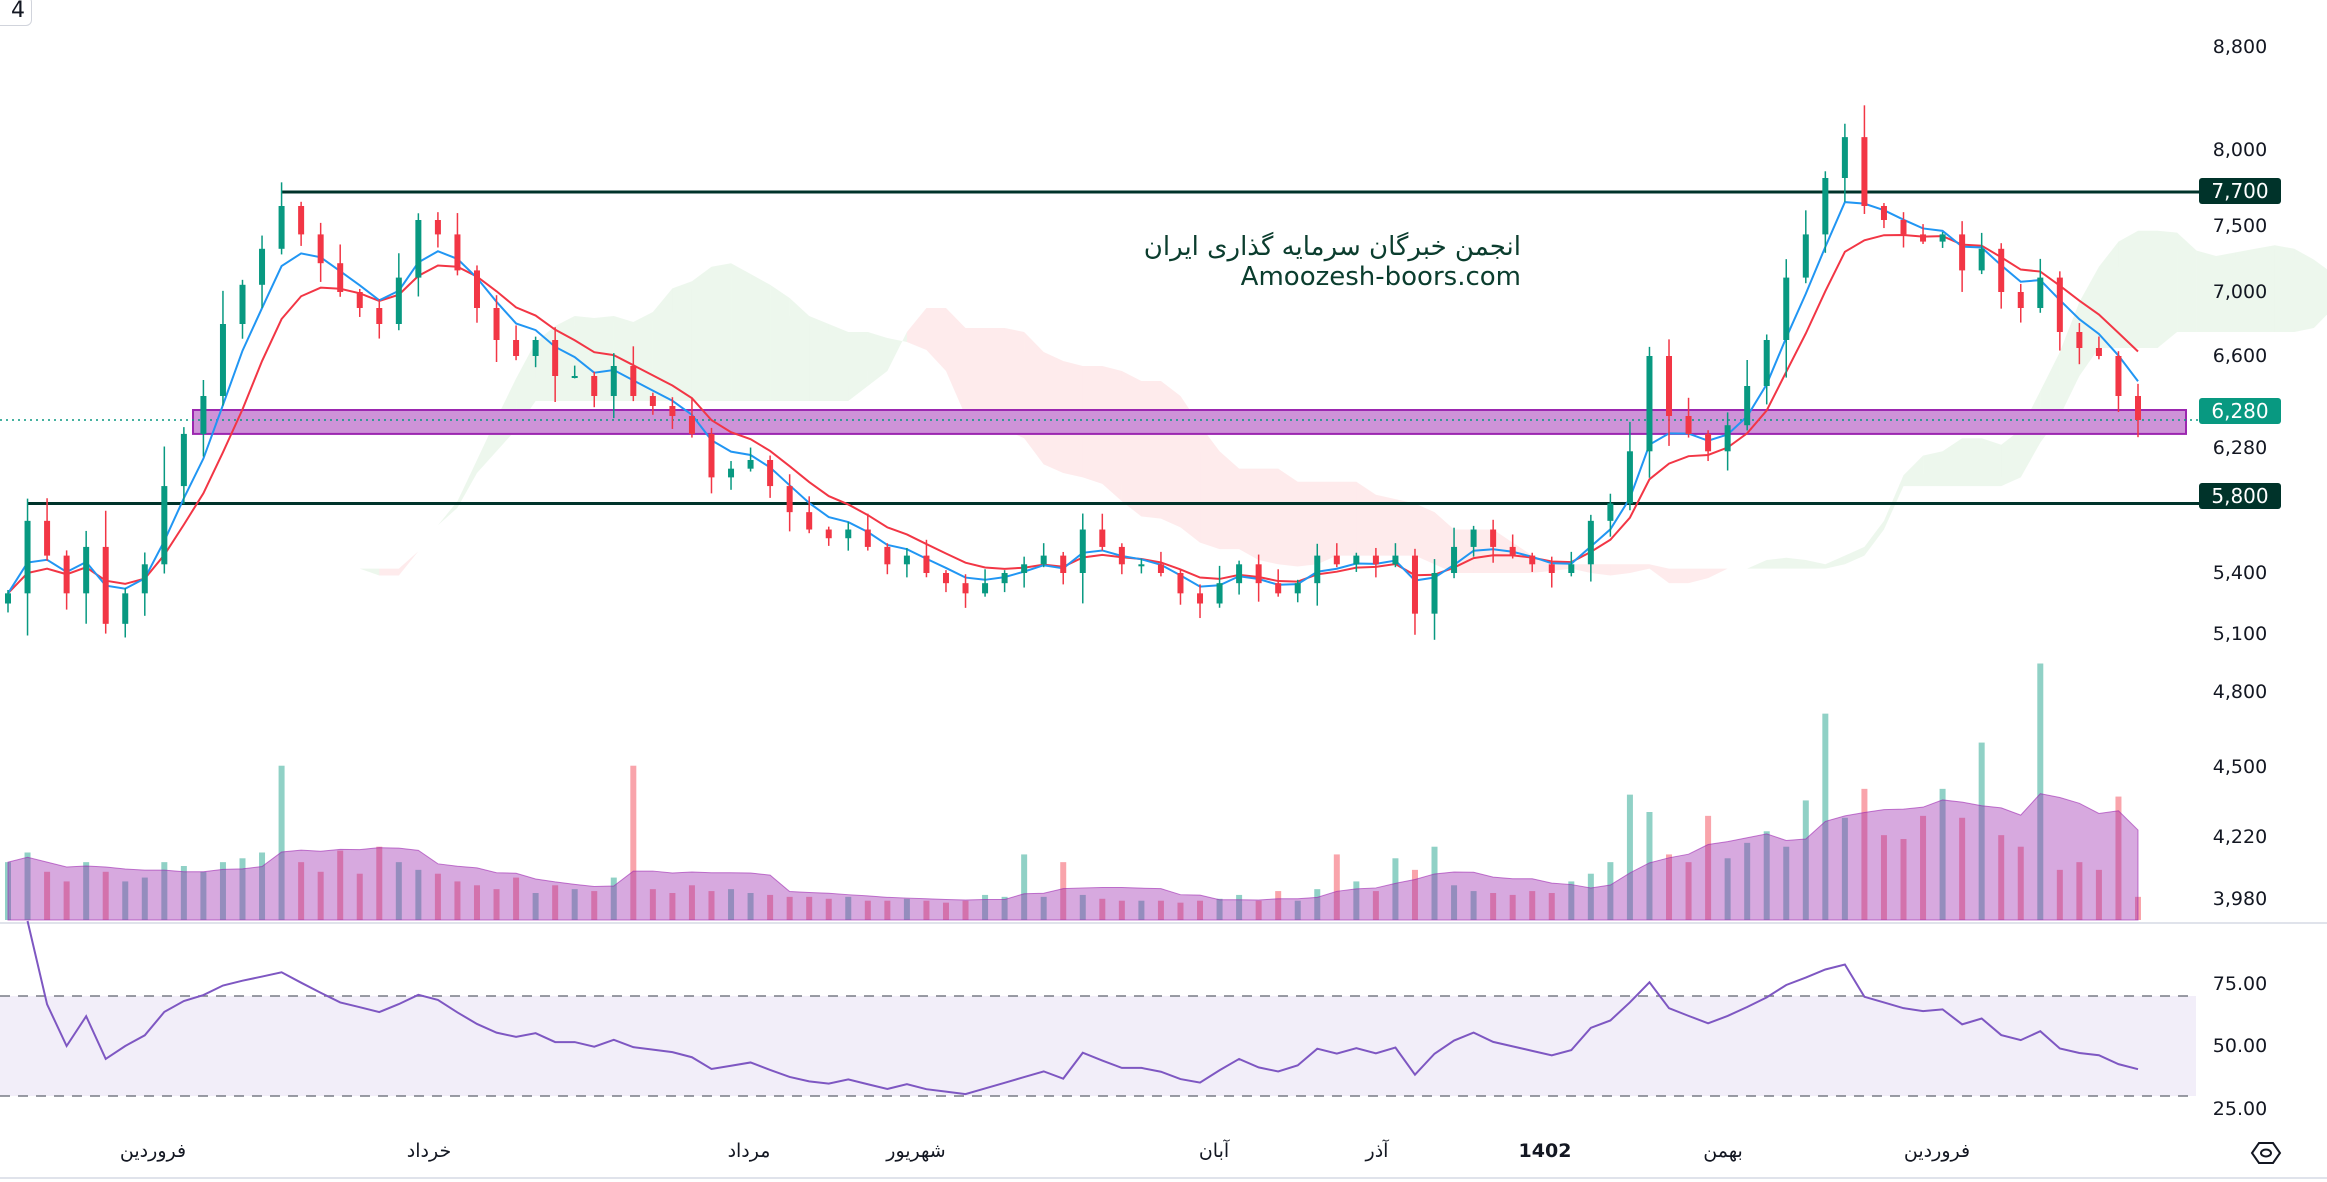 The height and width of the screenshot is (1182, 2327). Describe the element at coordinates (16, 13) in the screenshot. I see `interval-button: 4` at that location.